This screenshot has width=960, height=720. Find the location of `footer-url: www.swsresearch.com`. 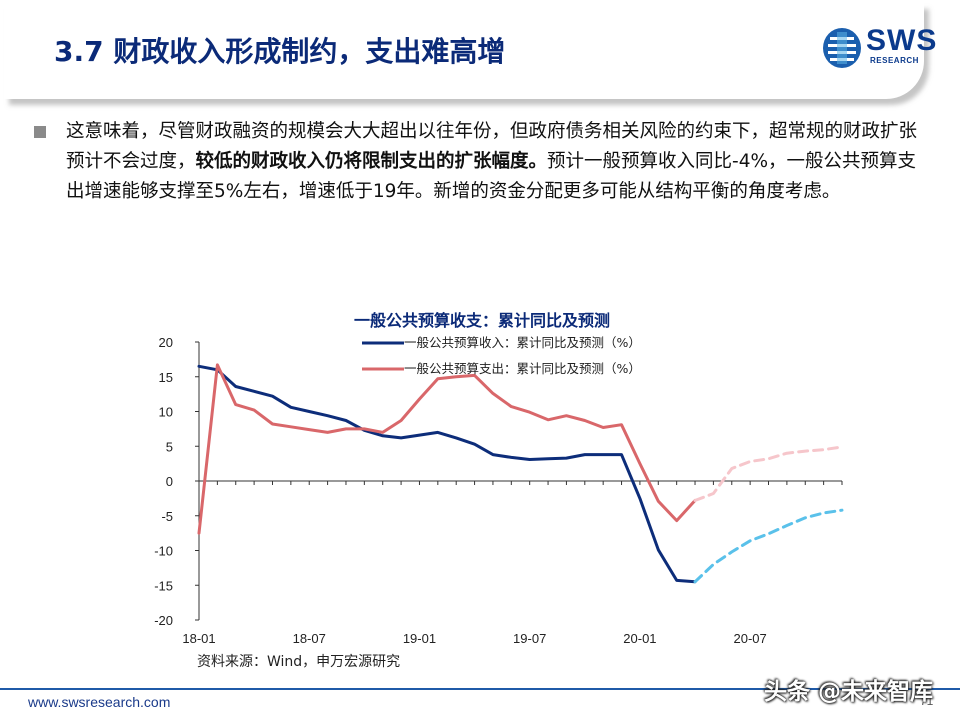

footer-url: www.swsresearch.com is located at coordinates (99, 702).